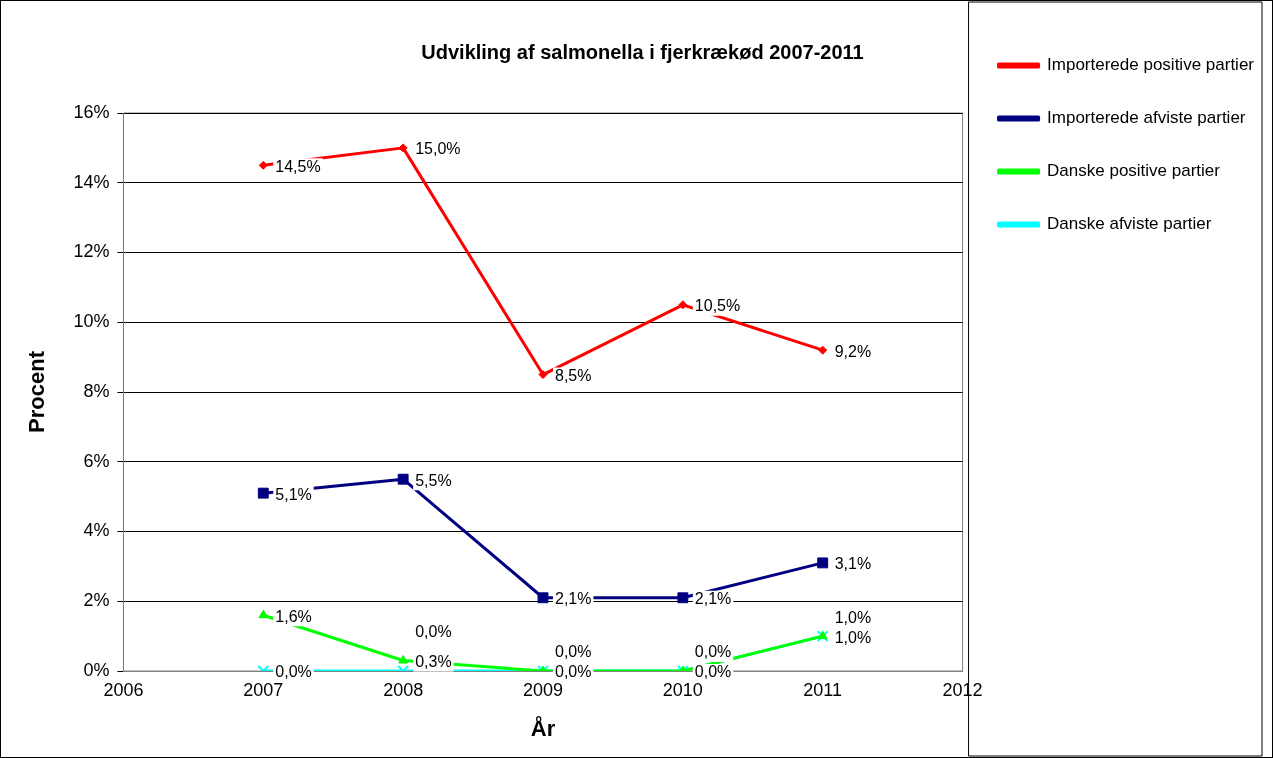 The height and width of the screenshot is (758, 1273). What do you see at coordinates (433, 480) in the screenshot?
I see `data-label: 5,5%` at bounding box center [433, 480].